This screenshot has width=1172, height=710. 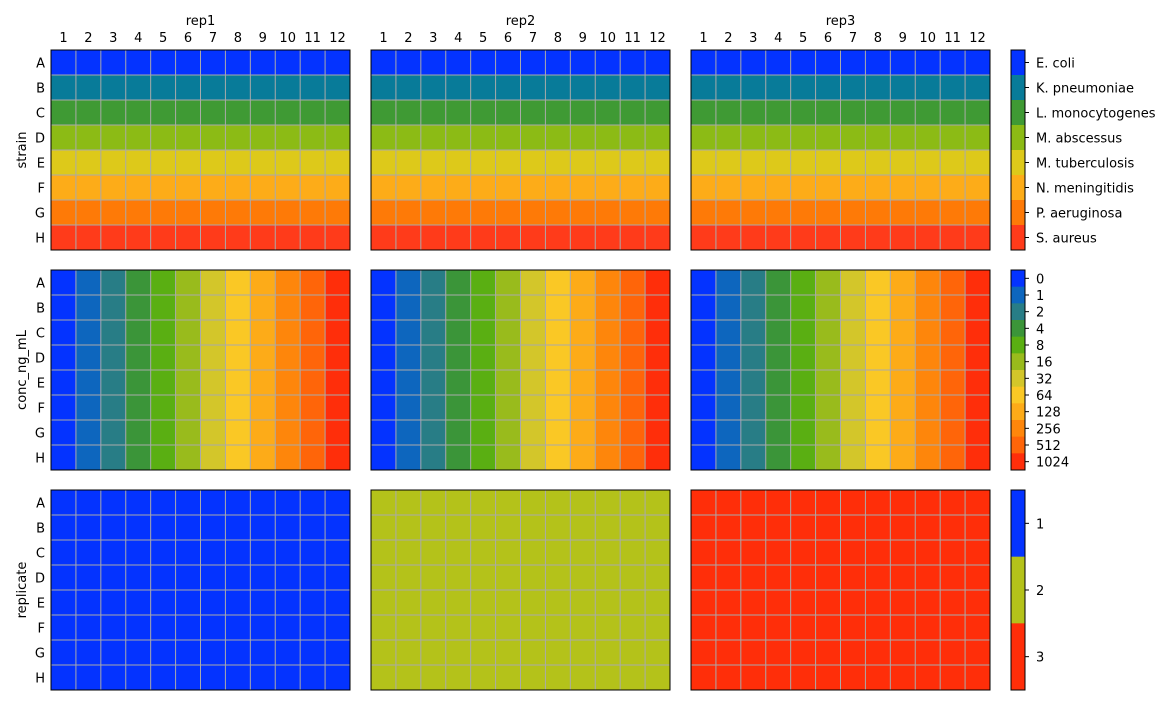 I want to click on colorbar-label: N. meningitidis, so click(x=1085, y=189).